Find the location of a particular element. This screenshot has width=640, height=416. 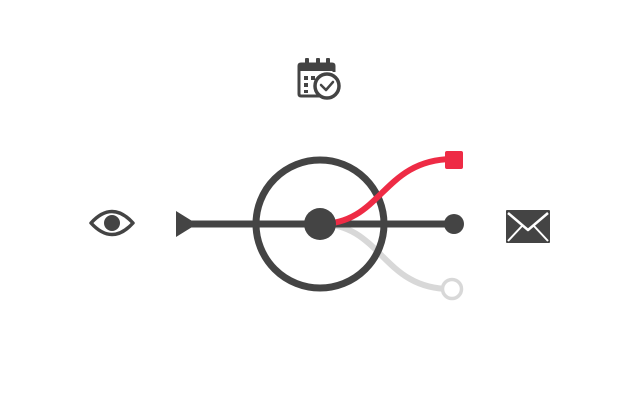

hub-ring is located at coordinates (320, 224).